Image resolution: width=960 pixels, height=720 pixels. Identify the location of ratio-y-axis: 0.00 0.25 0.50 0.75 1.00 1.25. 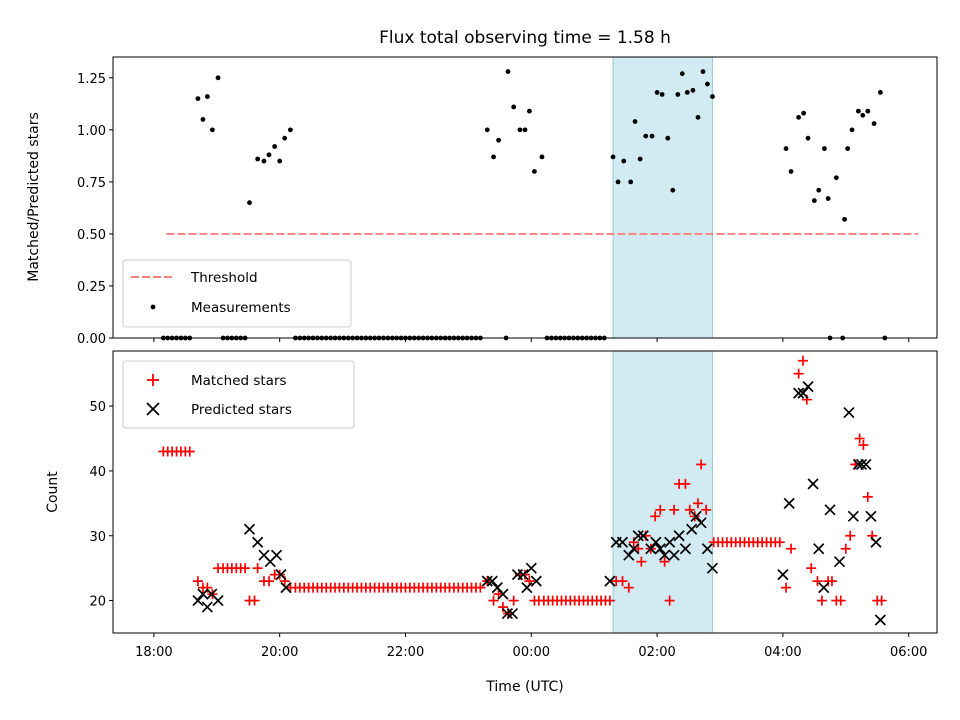
(95, 209).